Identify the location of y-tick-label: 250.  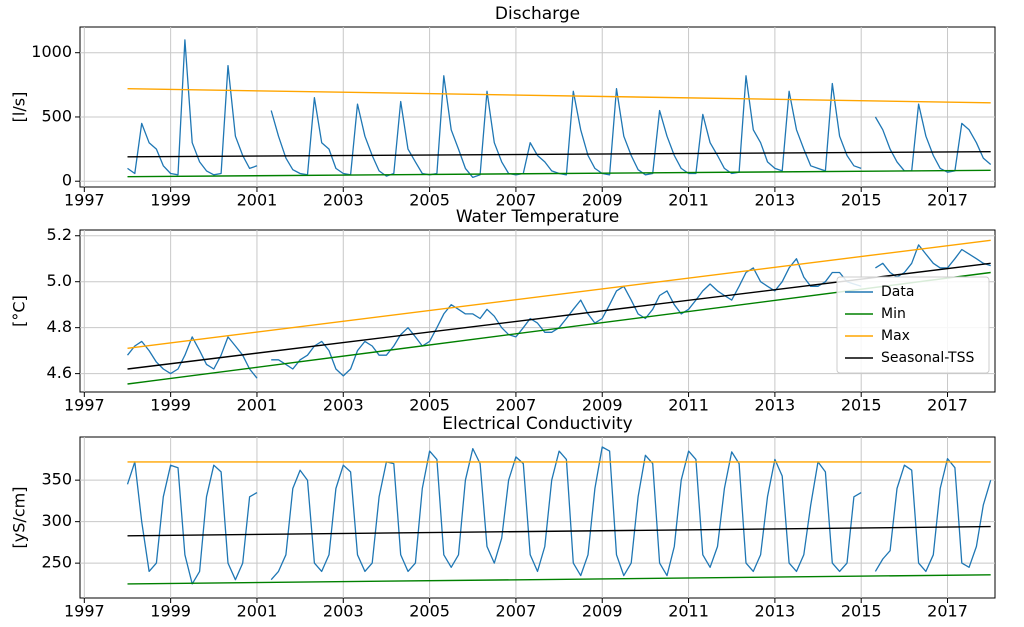
(56, 562).